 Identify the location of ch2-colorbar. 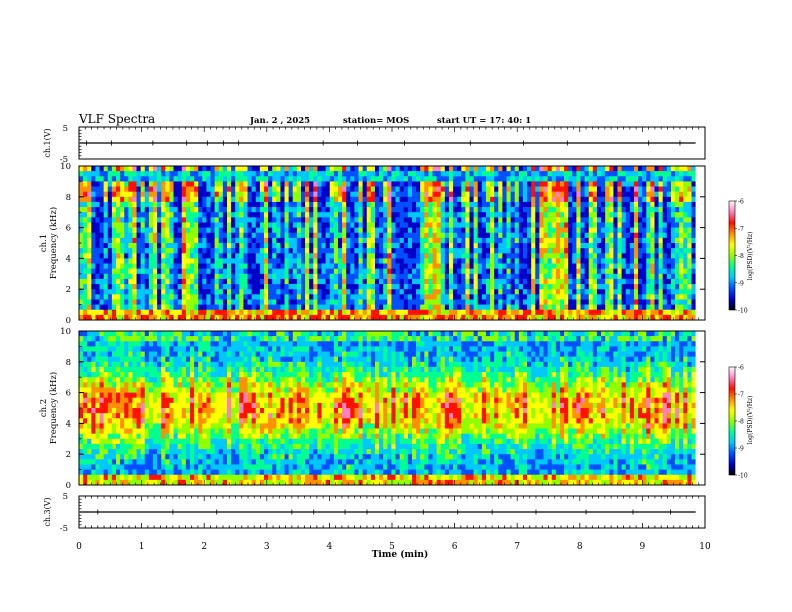
(732, 421).